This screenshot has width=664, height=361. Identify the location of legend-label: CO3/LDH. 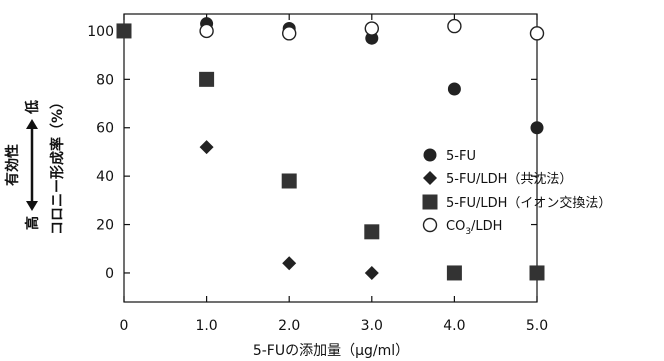
(474, 228).